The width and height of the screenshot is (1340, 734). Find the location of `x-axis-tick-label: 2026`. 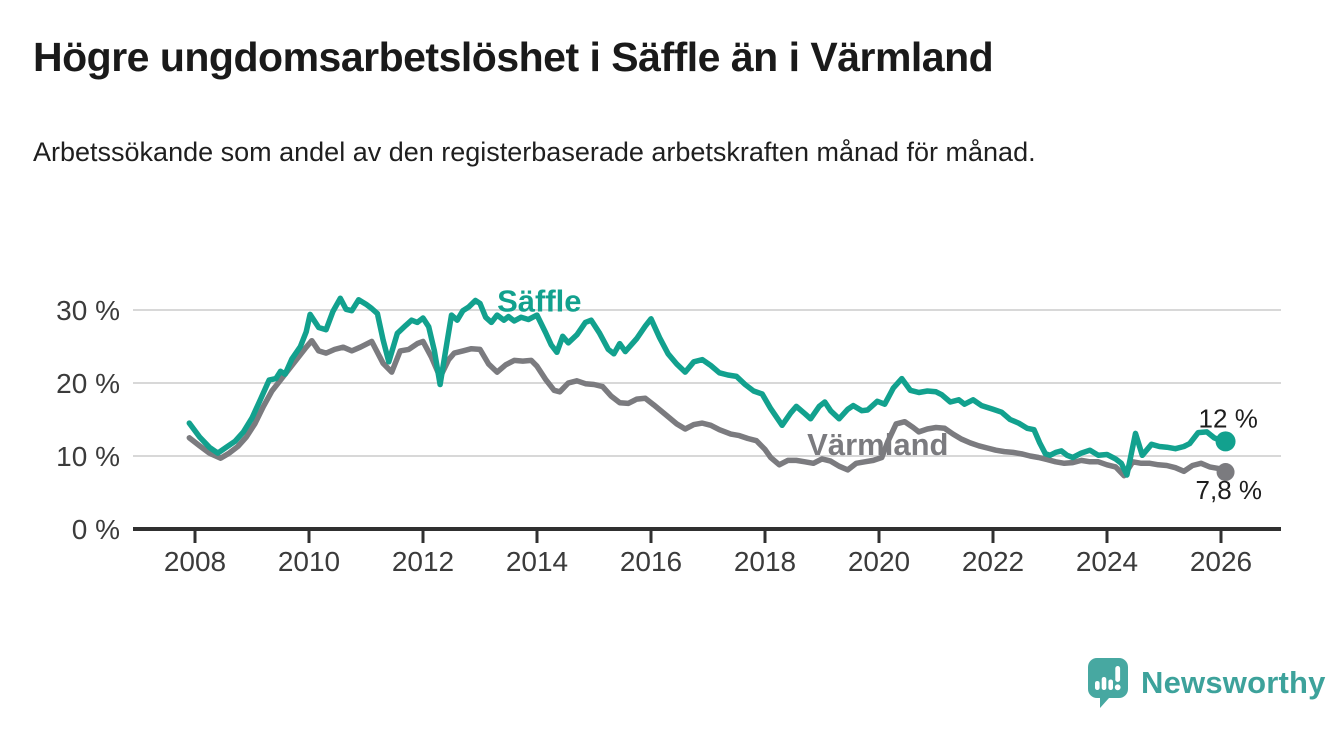

x-axis-tick-label: 2026 is located at coordinates (1221, 561).